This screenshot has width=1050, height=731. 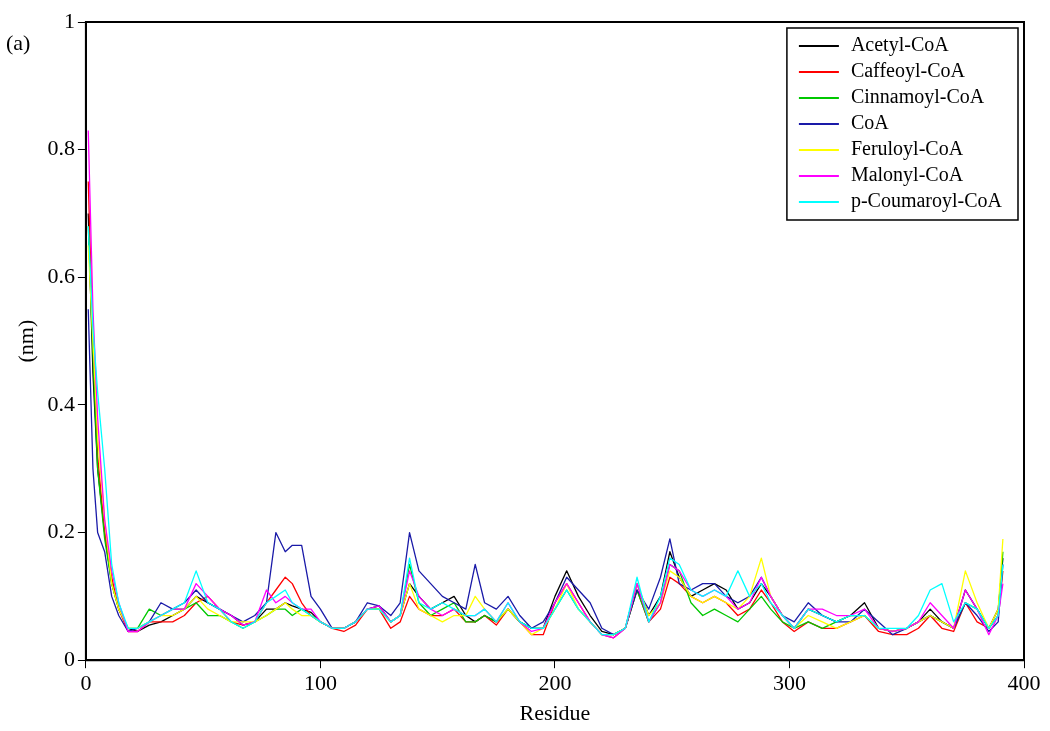 What do you see at coordinates (61, 148) in the screenshot?
I see `y-tick-label: 0.8` at bounding box center [61, 148].